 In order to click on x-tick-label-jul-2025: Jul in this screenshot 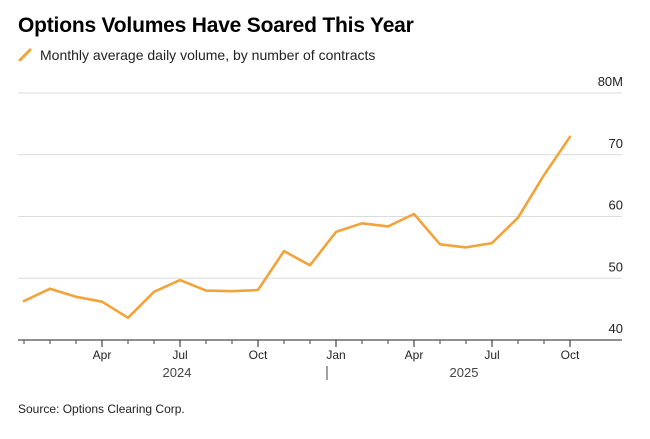, I will do `click(491, 355)`.